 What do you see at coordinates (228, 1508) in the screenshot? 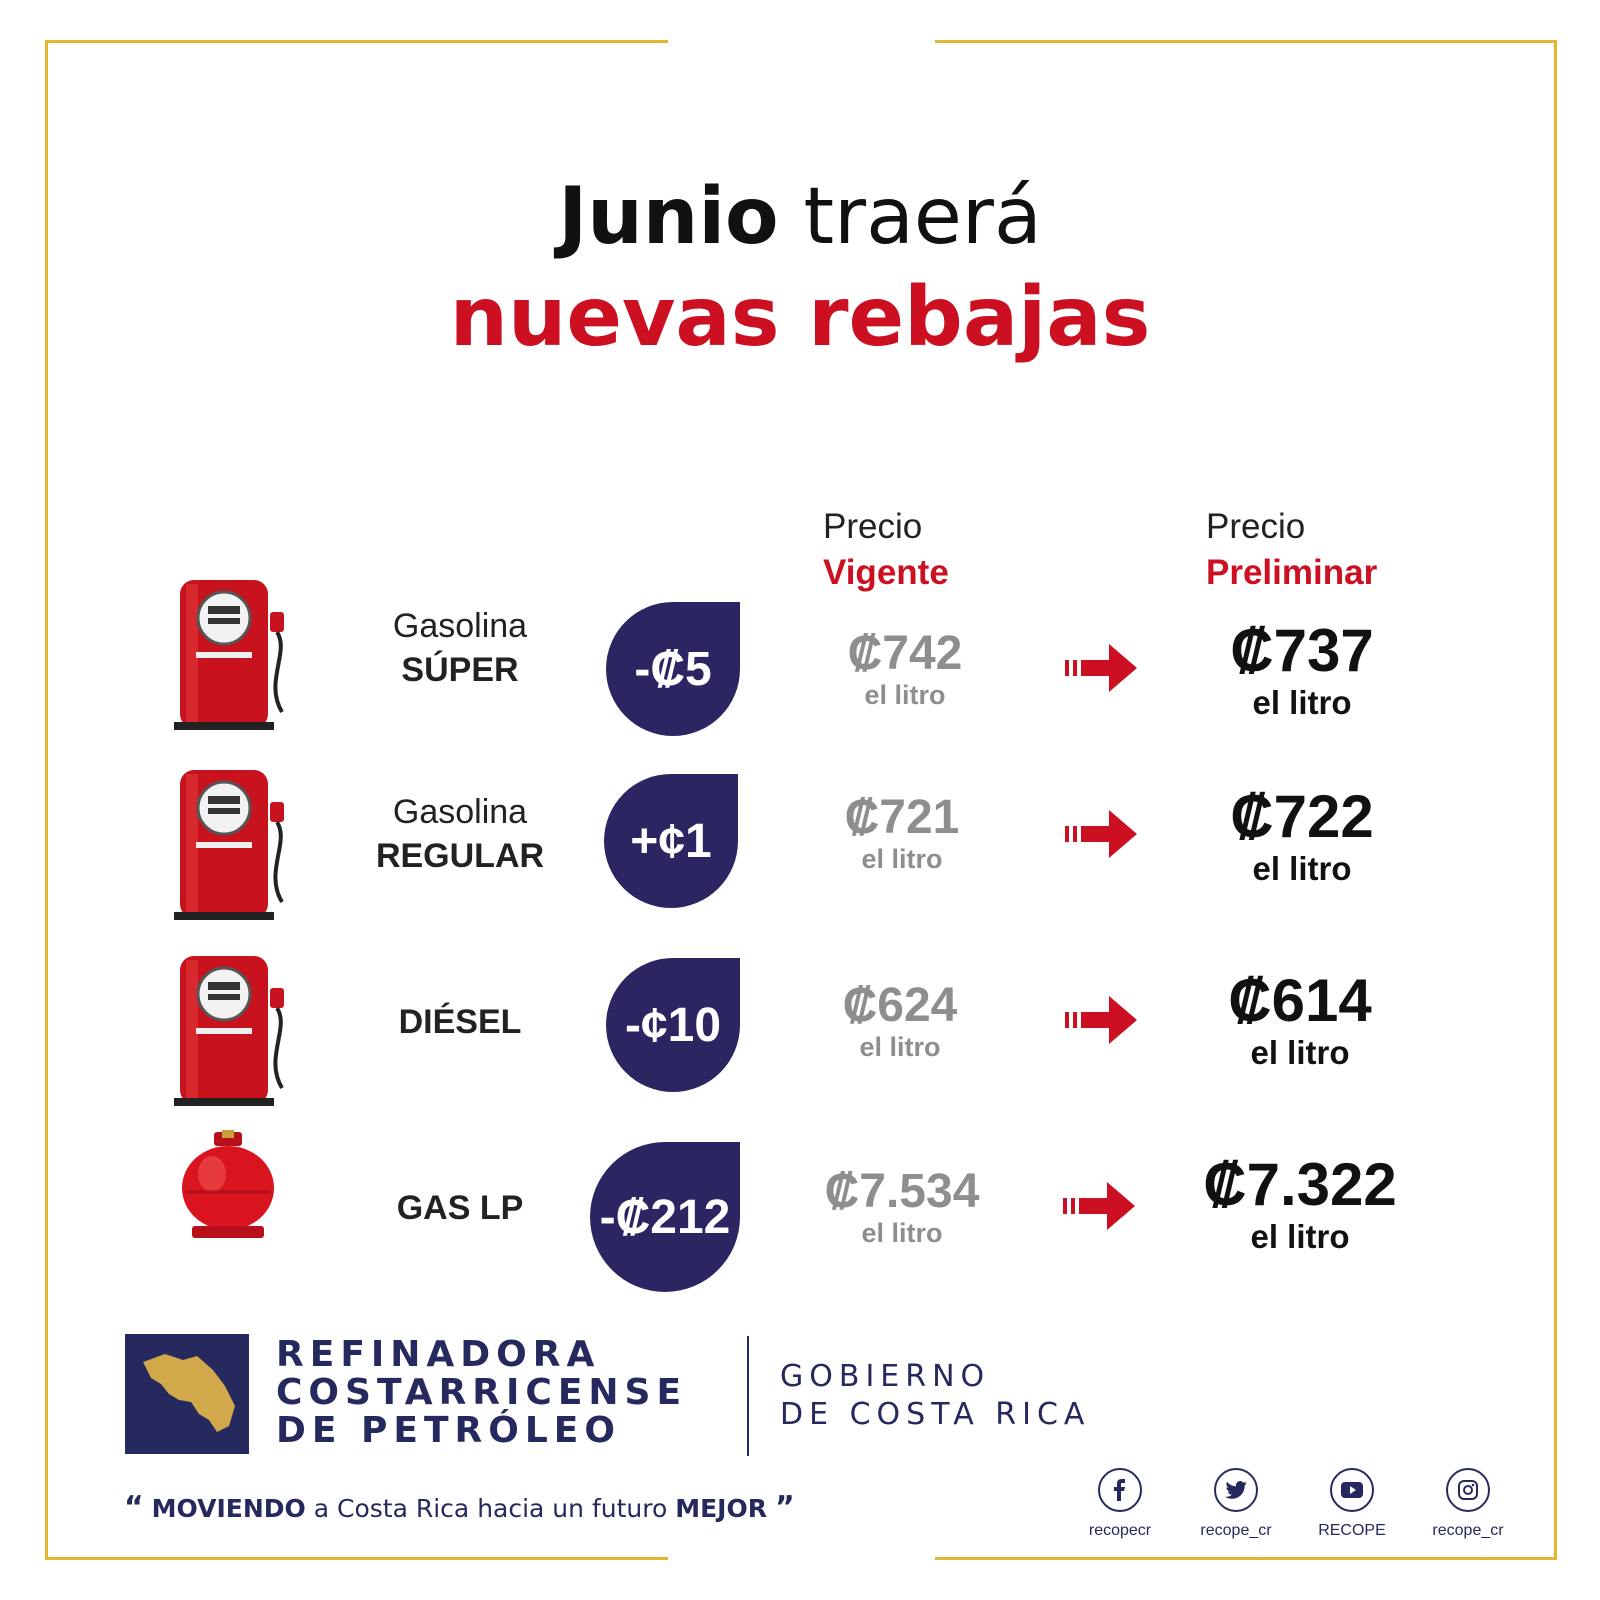
I see `slogan-word-1: MOVIENDO` at bounding box center [228, 1508].